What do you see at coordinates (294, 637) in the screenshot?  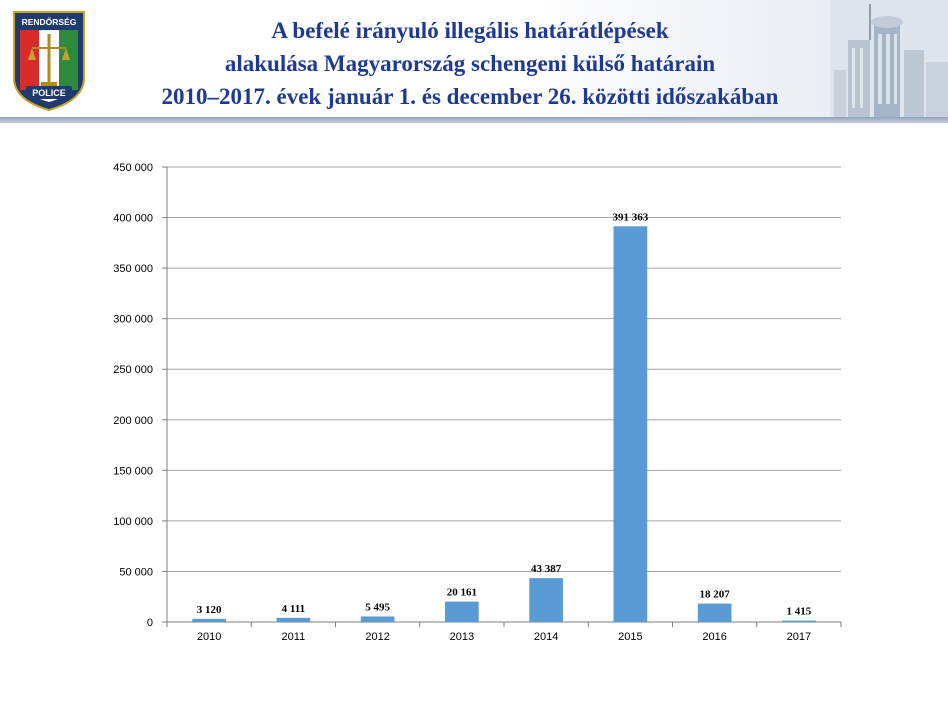 I see `x-tick-label-2011: 2011` at bounding box center [294, 637].